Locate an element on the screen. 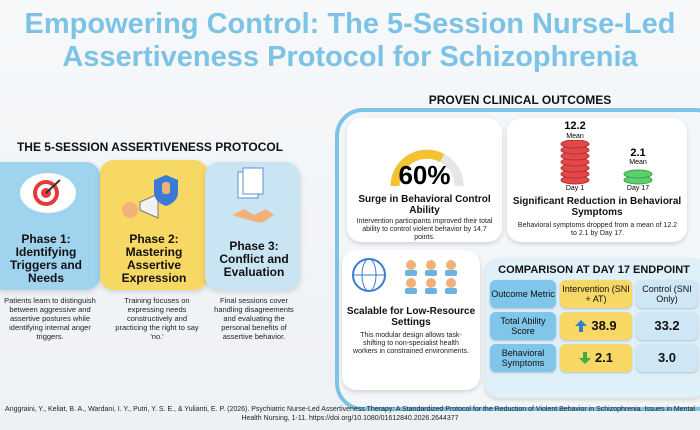 The image size is (700, 430). symptom-after: 2.1 is located at coordinates (638, 153).